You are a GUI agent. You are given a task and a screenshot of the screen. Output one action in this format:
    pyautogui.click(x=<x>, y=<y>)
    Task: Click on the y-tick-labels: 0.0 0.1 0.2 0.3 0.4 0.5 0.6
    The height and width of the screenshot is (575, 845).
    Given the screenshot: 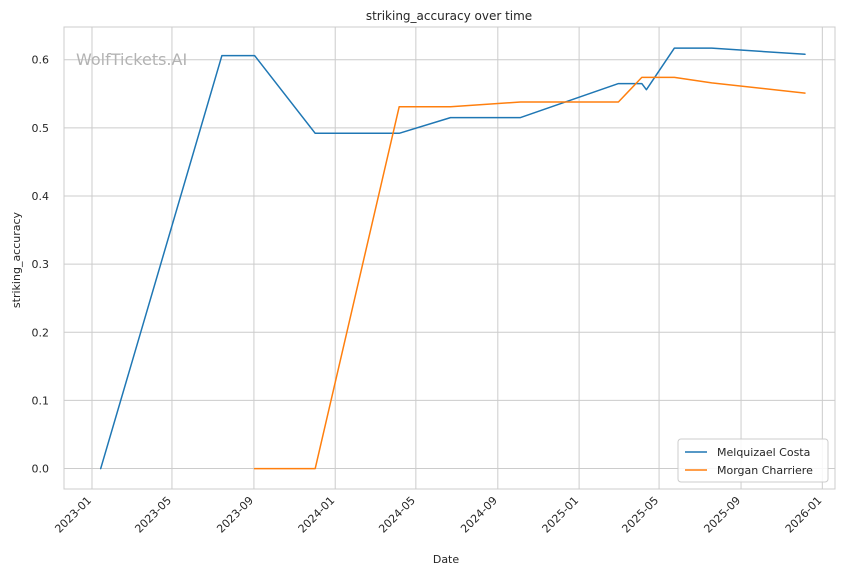 What is the action you would take?
    pyautogui.click(x=41, y=265)
    